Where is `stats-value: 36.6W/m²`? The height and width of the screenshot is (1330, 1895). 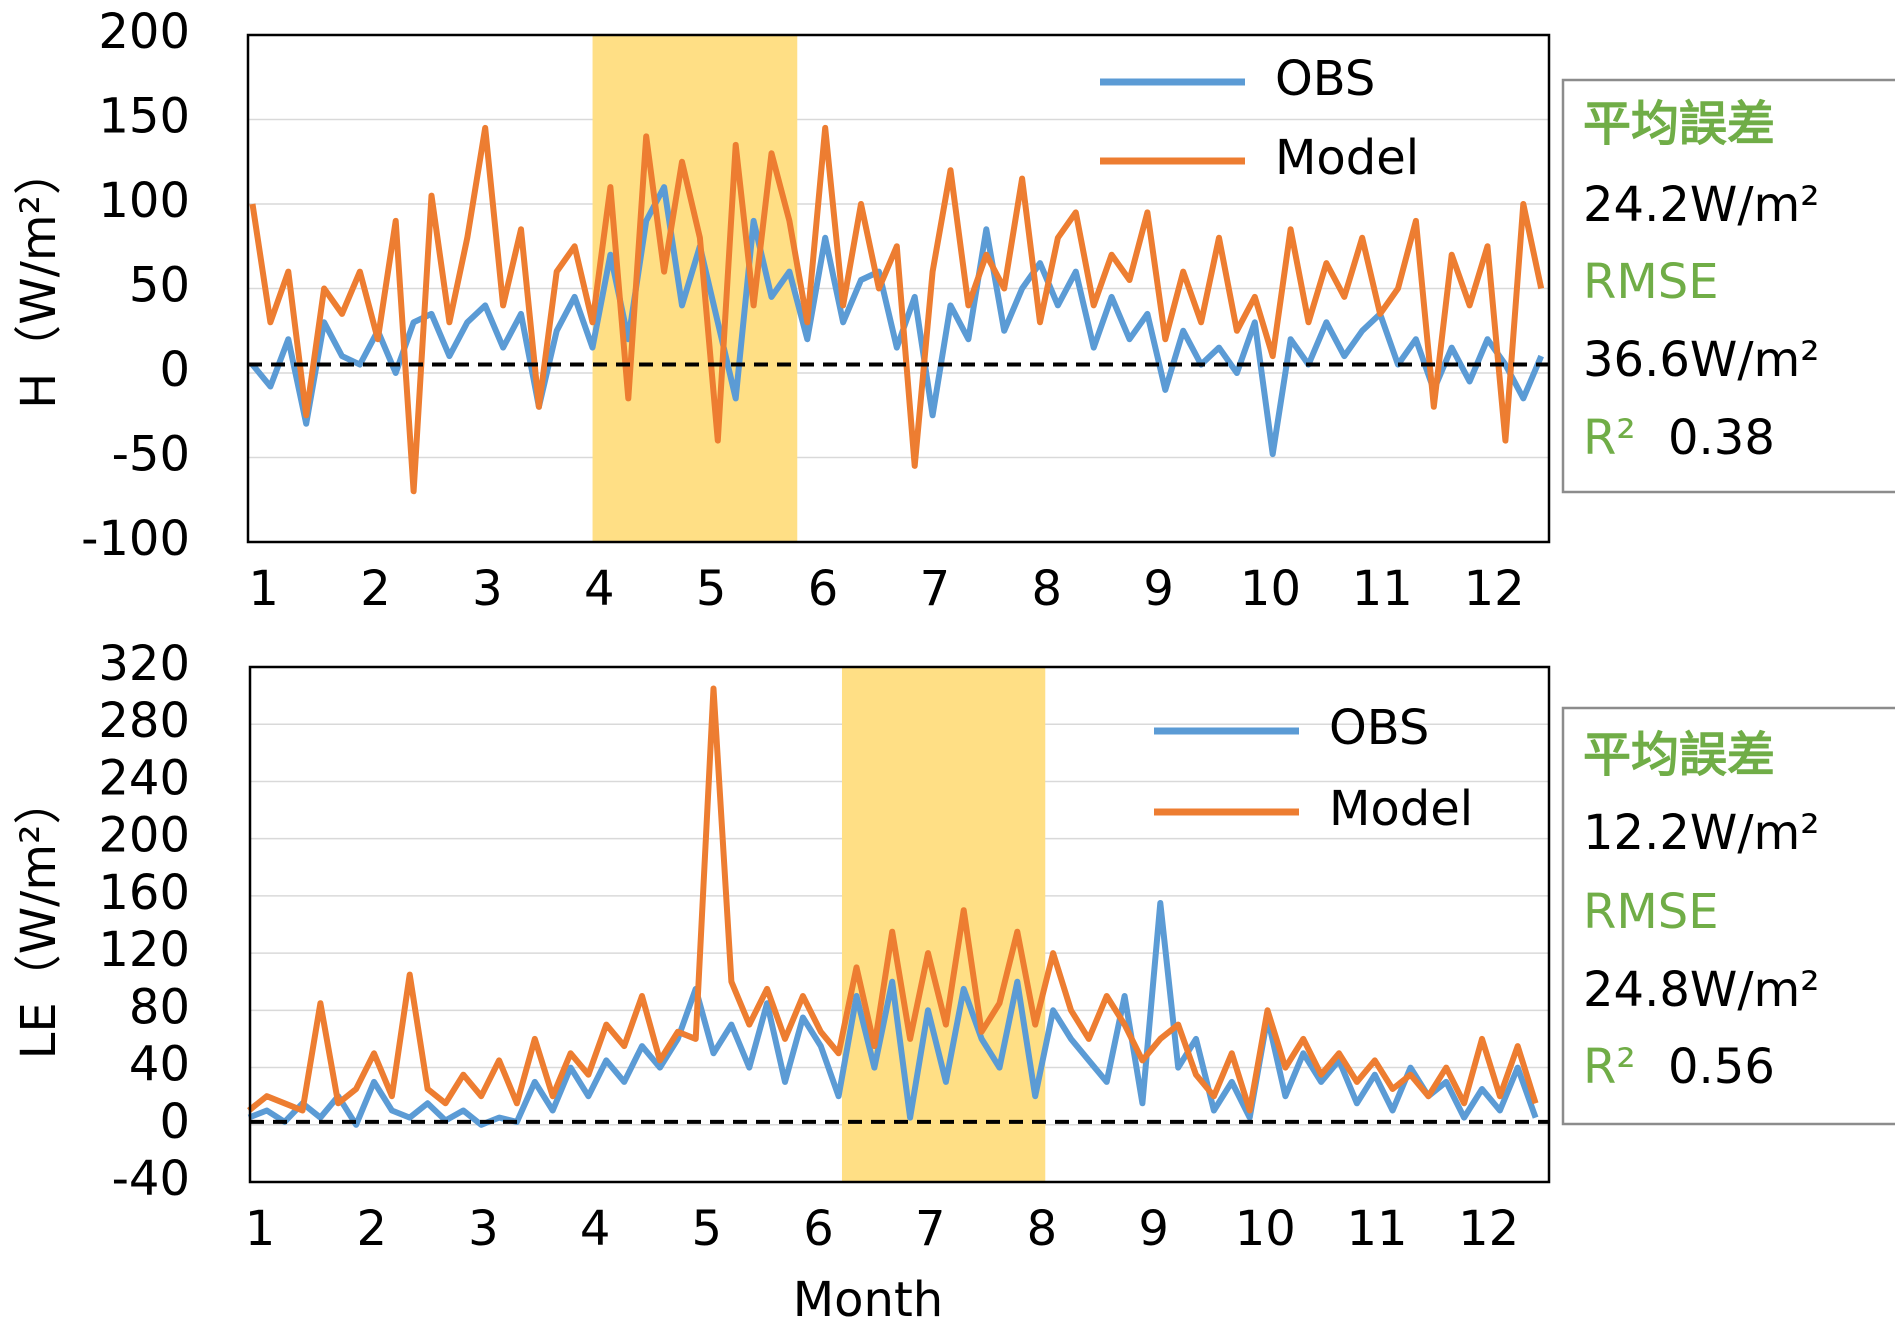
stats-value: 36.6W/m² is located at coordinates (1701, 360).